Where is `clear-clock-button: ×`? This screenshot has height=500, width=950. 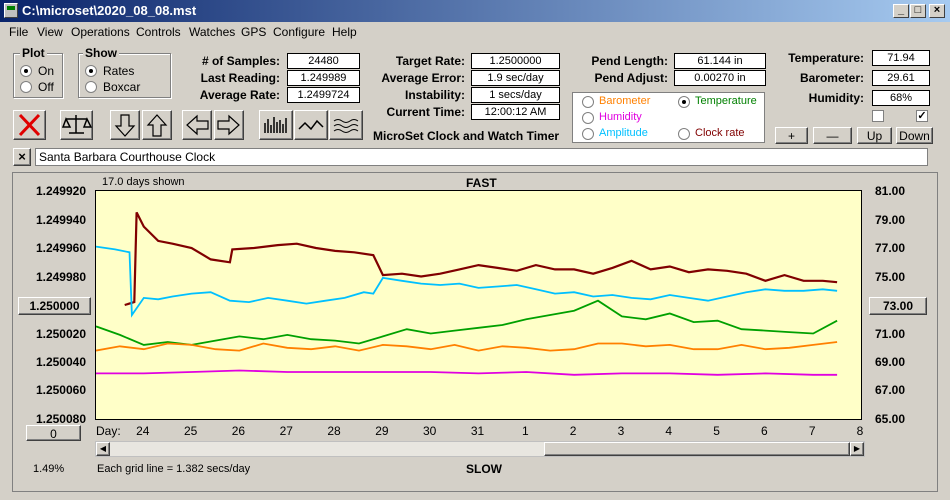
clear-clock-button: × is located at coordinates (22, 157).